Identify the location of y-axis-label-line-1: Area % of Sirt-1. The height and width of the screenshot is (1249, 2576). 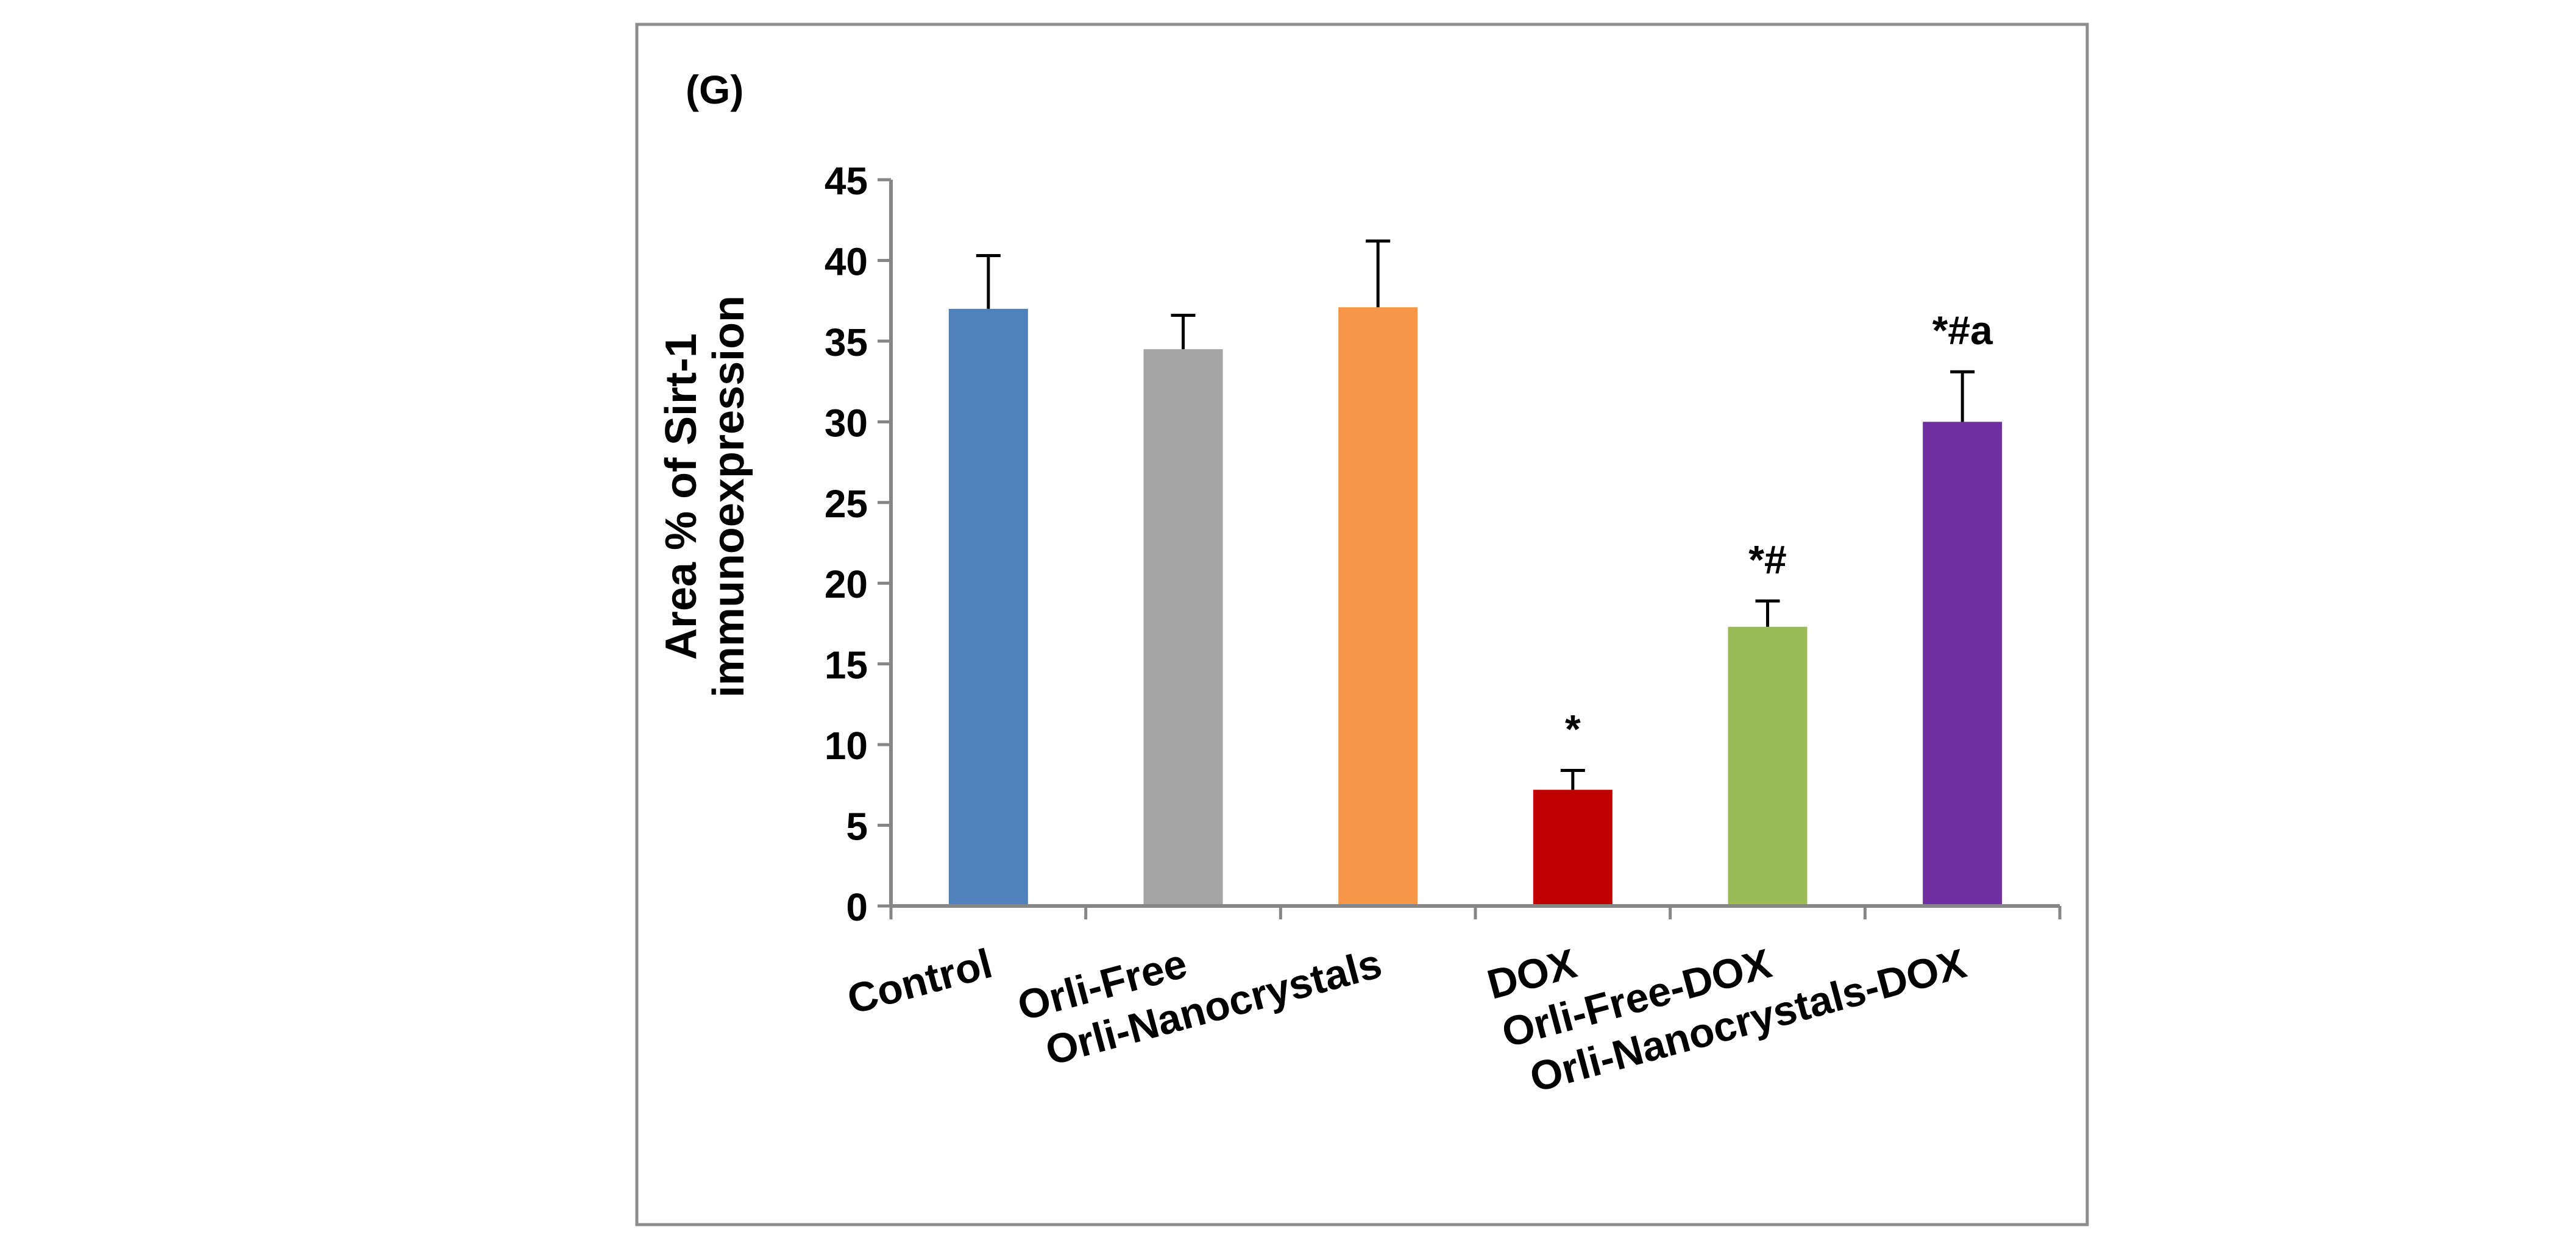
(682, 497).